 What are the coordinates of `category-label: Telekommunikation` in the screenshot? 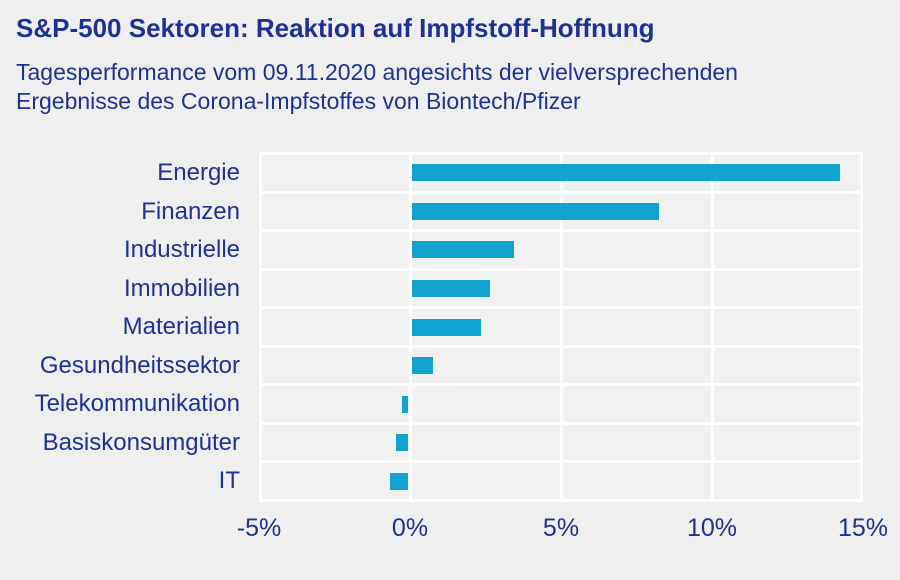 It's located at (137, 404).